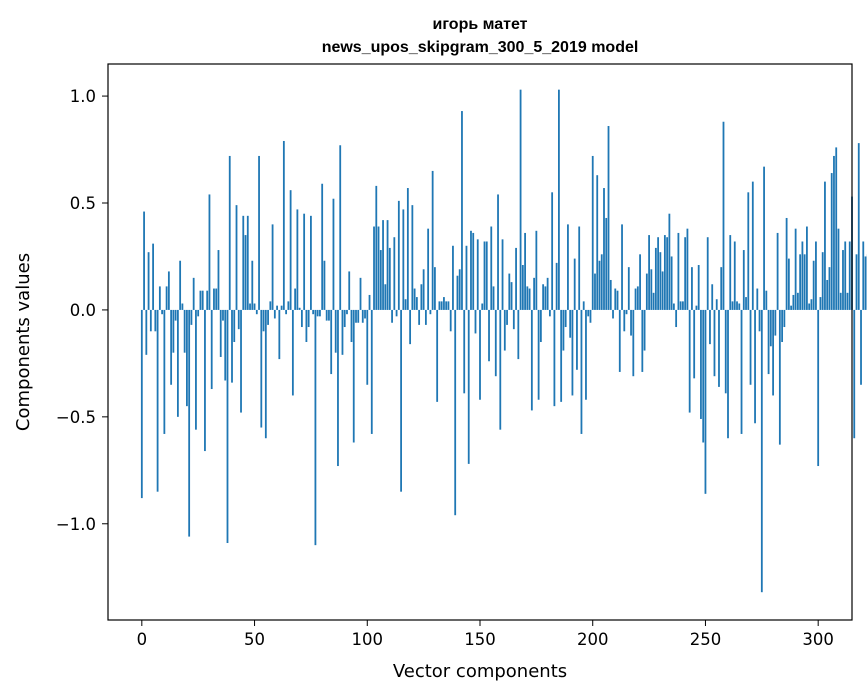 This screenshot has height=696, width=867. I want to click on x-tick-label: 250, so click(706, 639).